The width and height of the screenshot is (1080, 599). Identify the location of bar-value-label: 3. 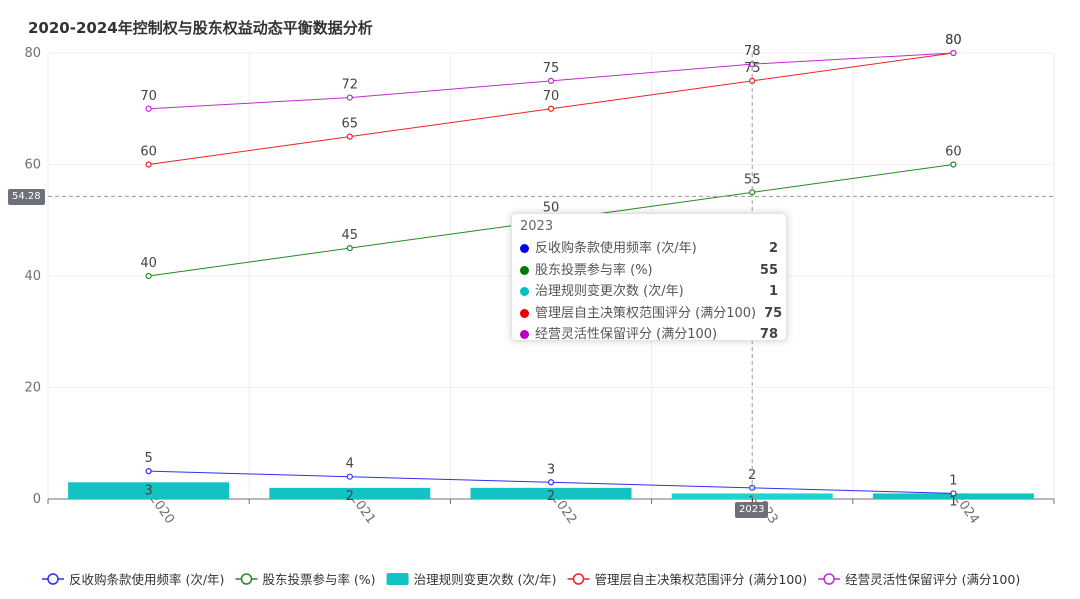
(148, 490).